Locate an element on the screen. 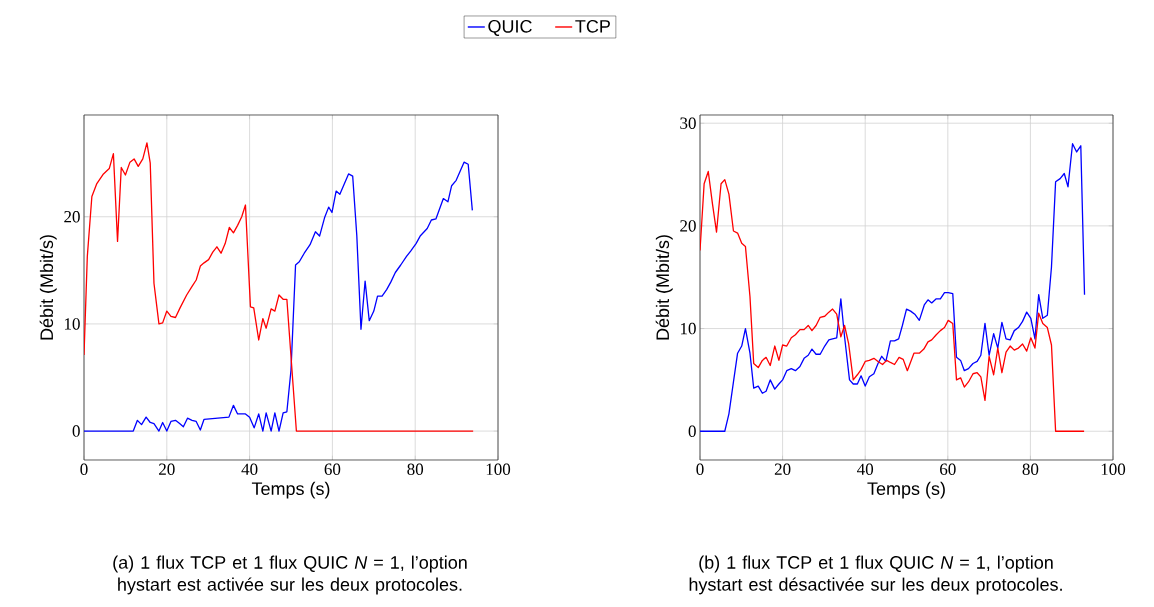 The width and height of the screenshot is (1154, 607). legend-label: QUIC is located at coordinates (510, 27).